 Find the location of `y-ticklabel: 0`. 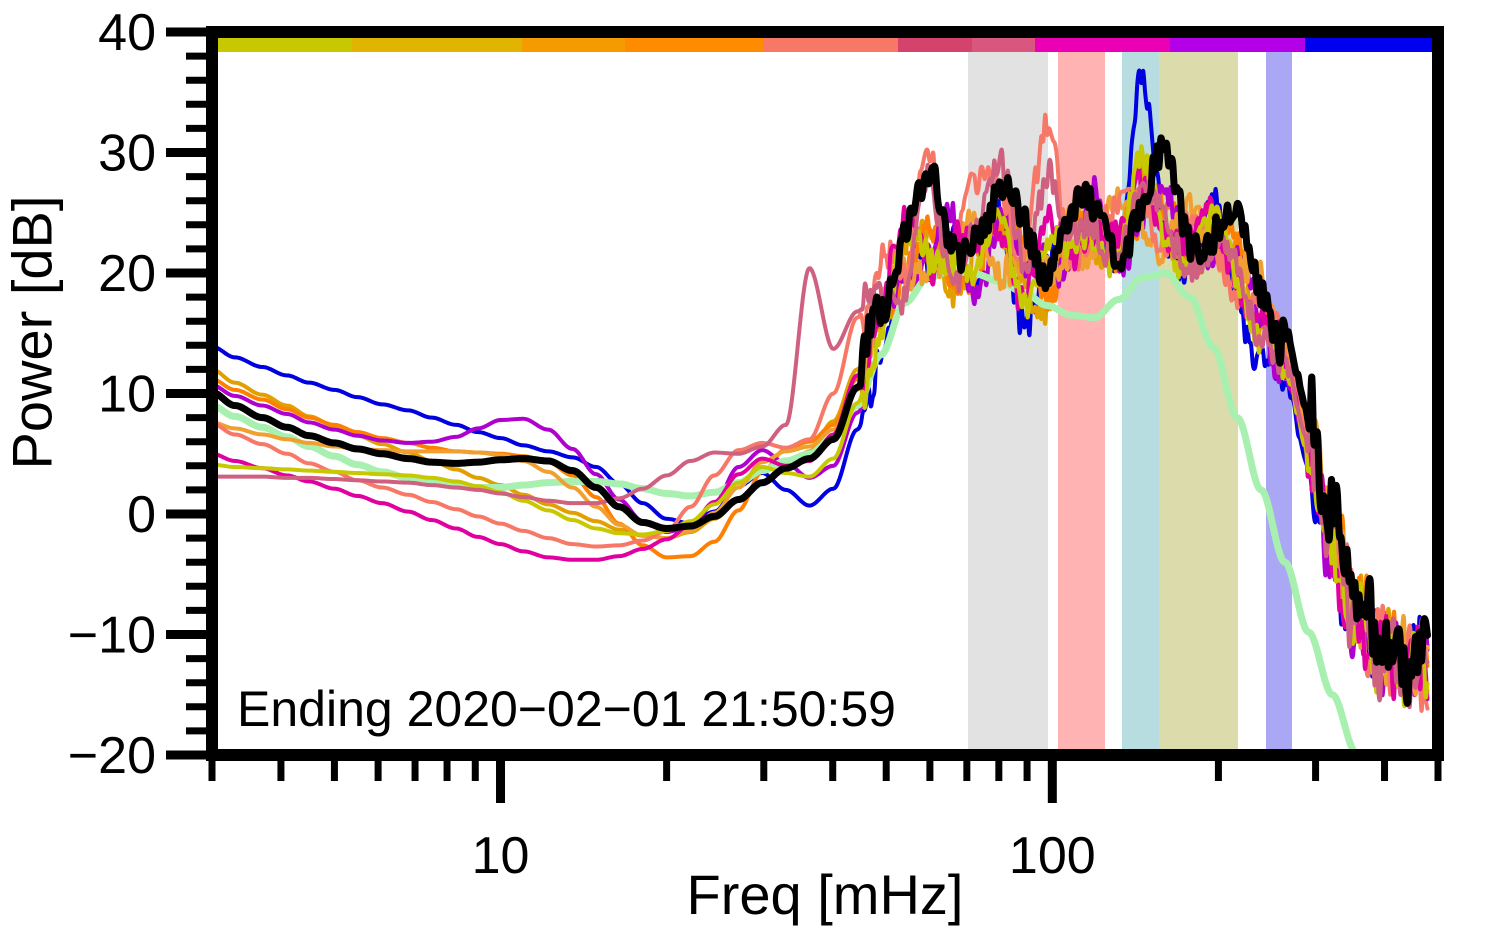

y-ticklabel: 0 is located at coordinates (141, 515).